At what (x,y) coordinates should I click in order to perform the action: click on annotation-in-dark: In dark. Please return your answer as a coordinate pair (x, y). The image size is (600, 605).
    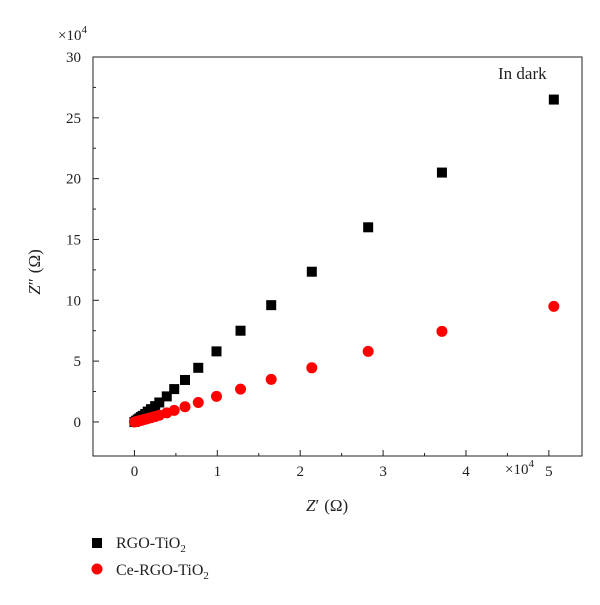
    Looking at the image, I should click on (522, 73).